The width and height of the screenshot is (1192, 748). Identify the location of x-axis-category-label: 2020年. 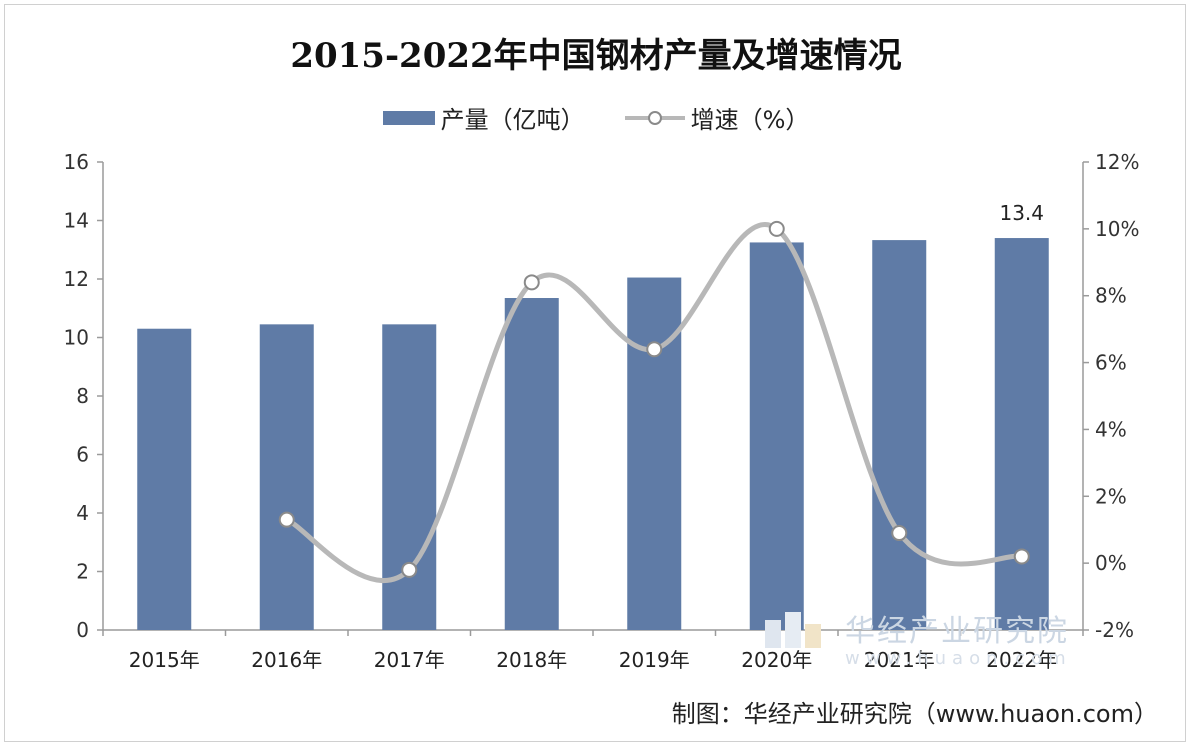
(776, 660).